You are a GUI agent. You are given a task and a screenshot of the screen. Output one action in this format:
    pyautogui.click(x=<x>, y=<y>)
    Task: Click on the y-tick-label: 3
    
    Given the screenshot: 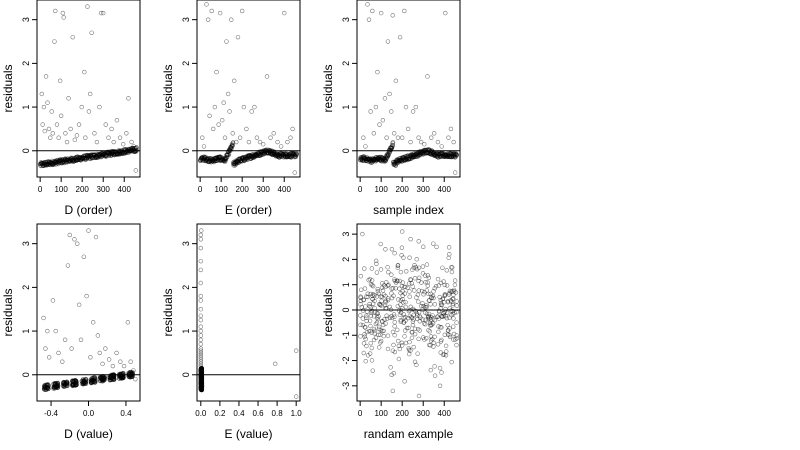 What is the action you would take?
    pyautogui.click(x=346, y=19)
    